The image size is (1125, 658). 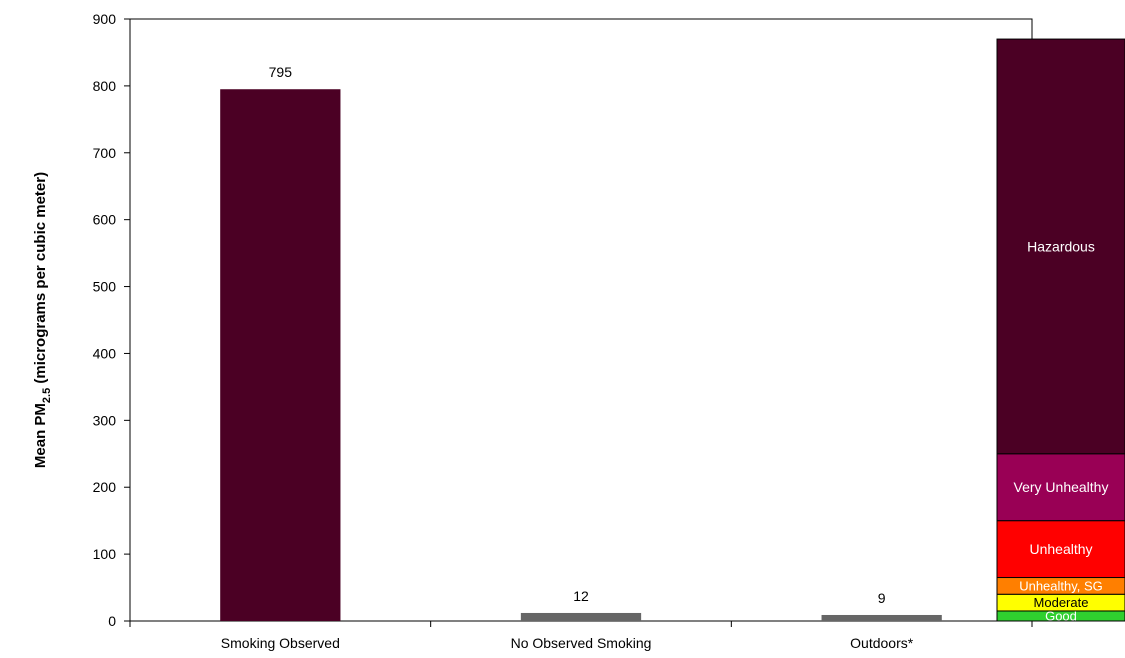 I want to click on aqi-band-label: Moderate, so click(x=1061, y=602).